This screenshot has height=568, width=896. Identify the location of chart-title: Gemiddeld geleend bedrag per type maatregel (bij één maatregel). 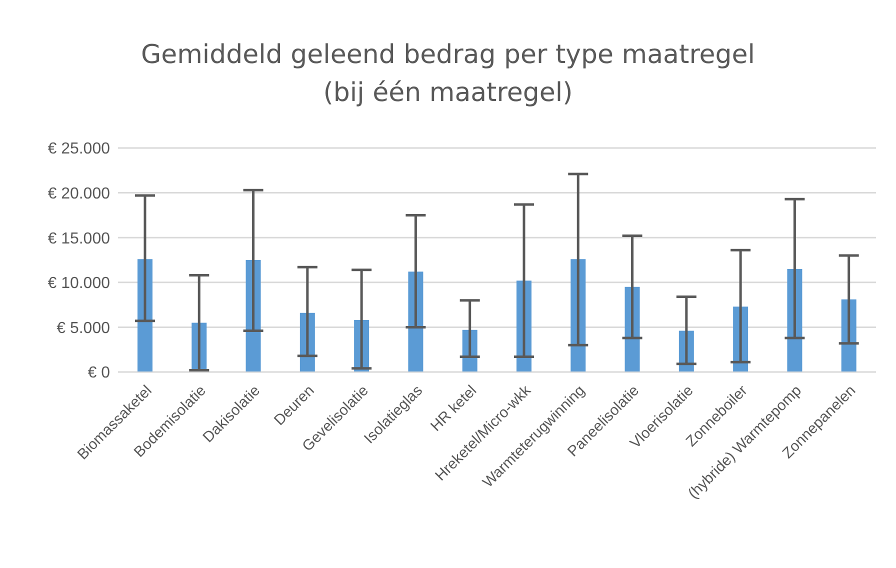
(448, 74).